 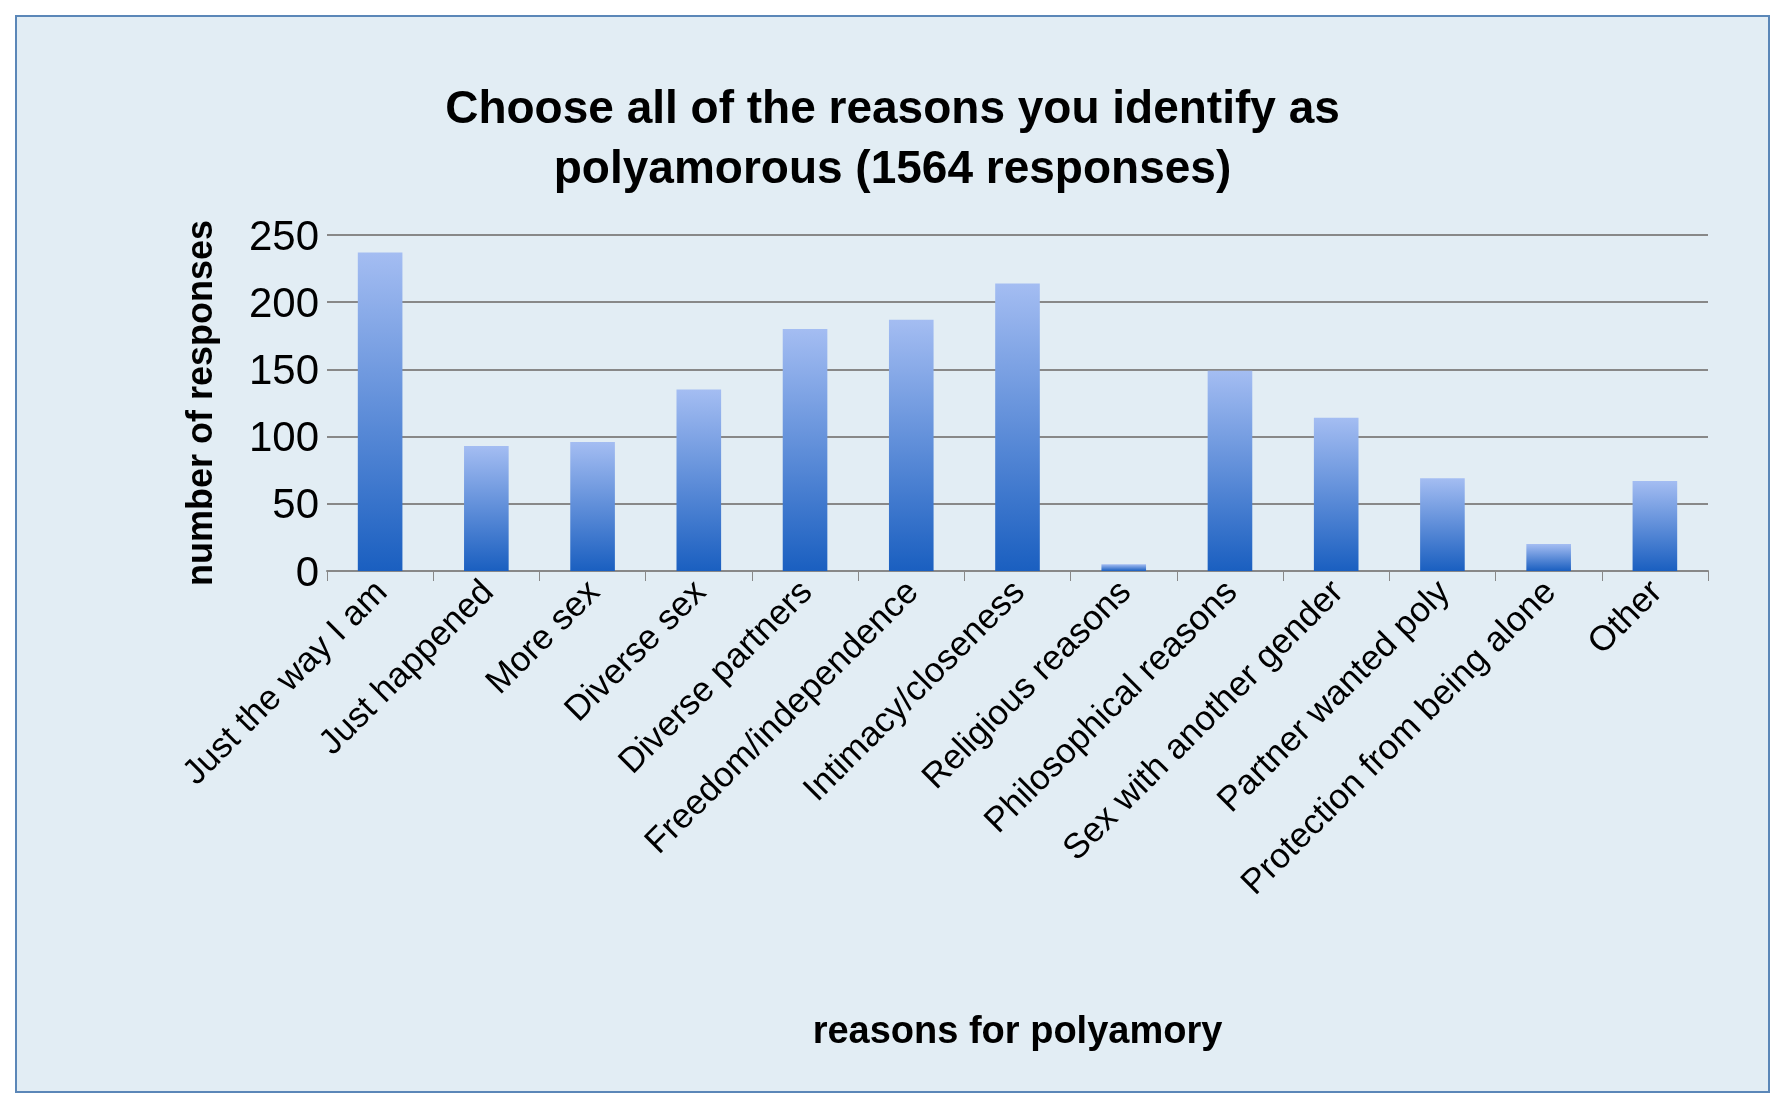 I want to click on y-tick-label: 250, so click(x=283, y=235).